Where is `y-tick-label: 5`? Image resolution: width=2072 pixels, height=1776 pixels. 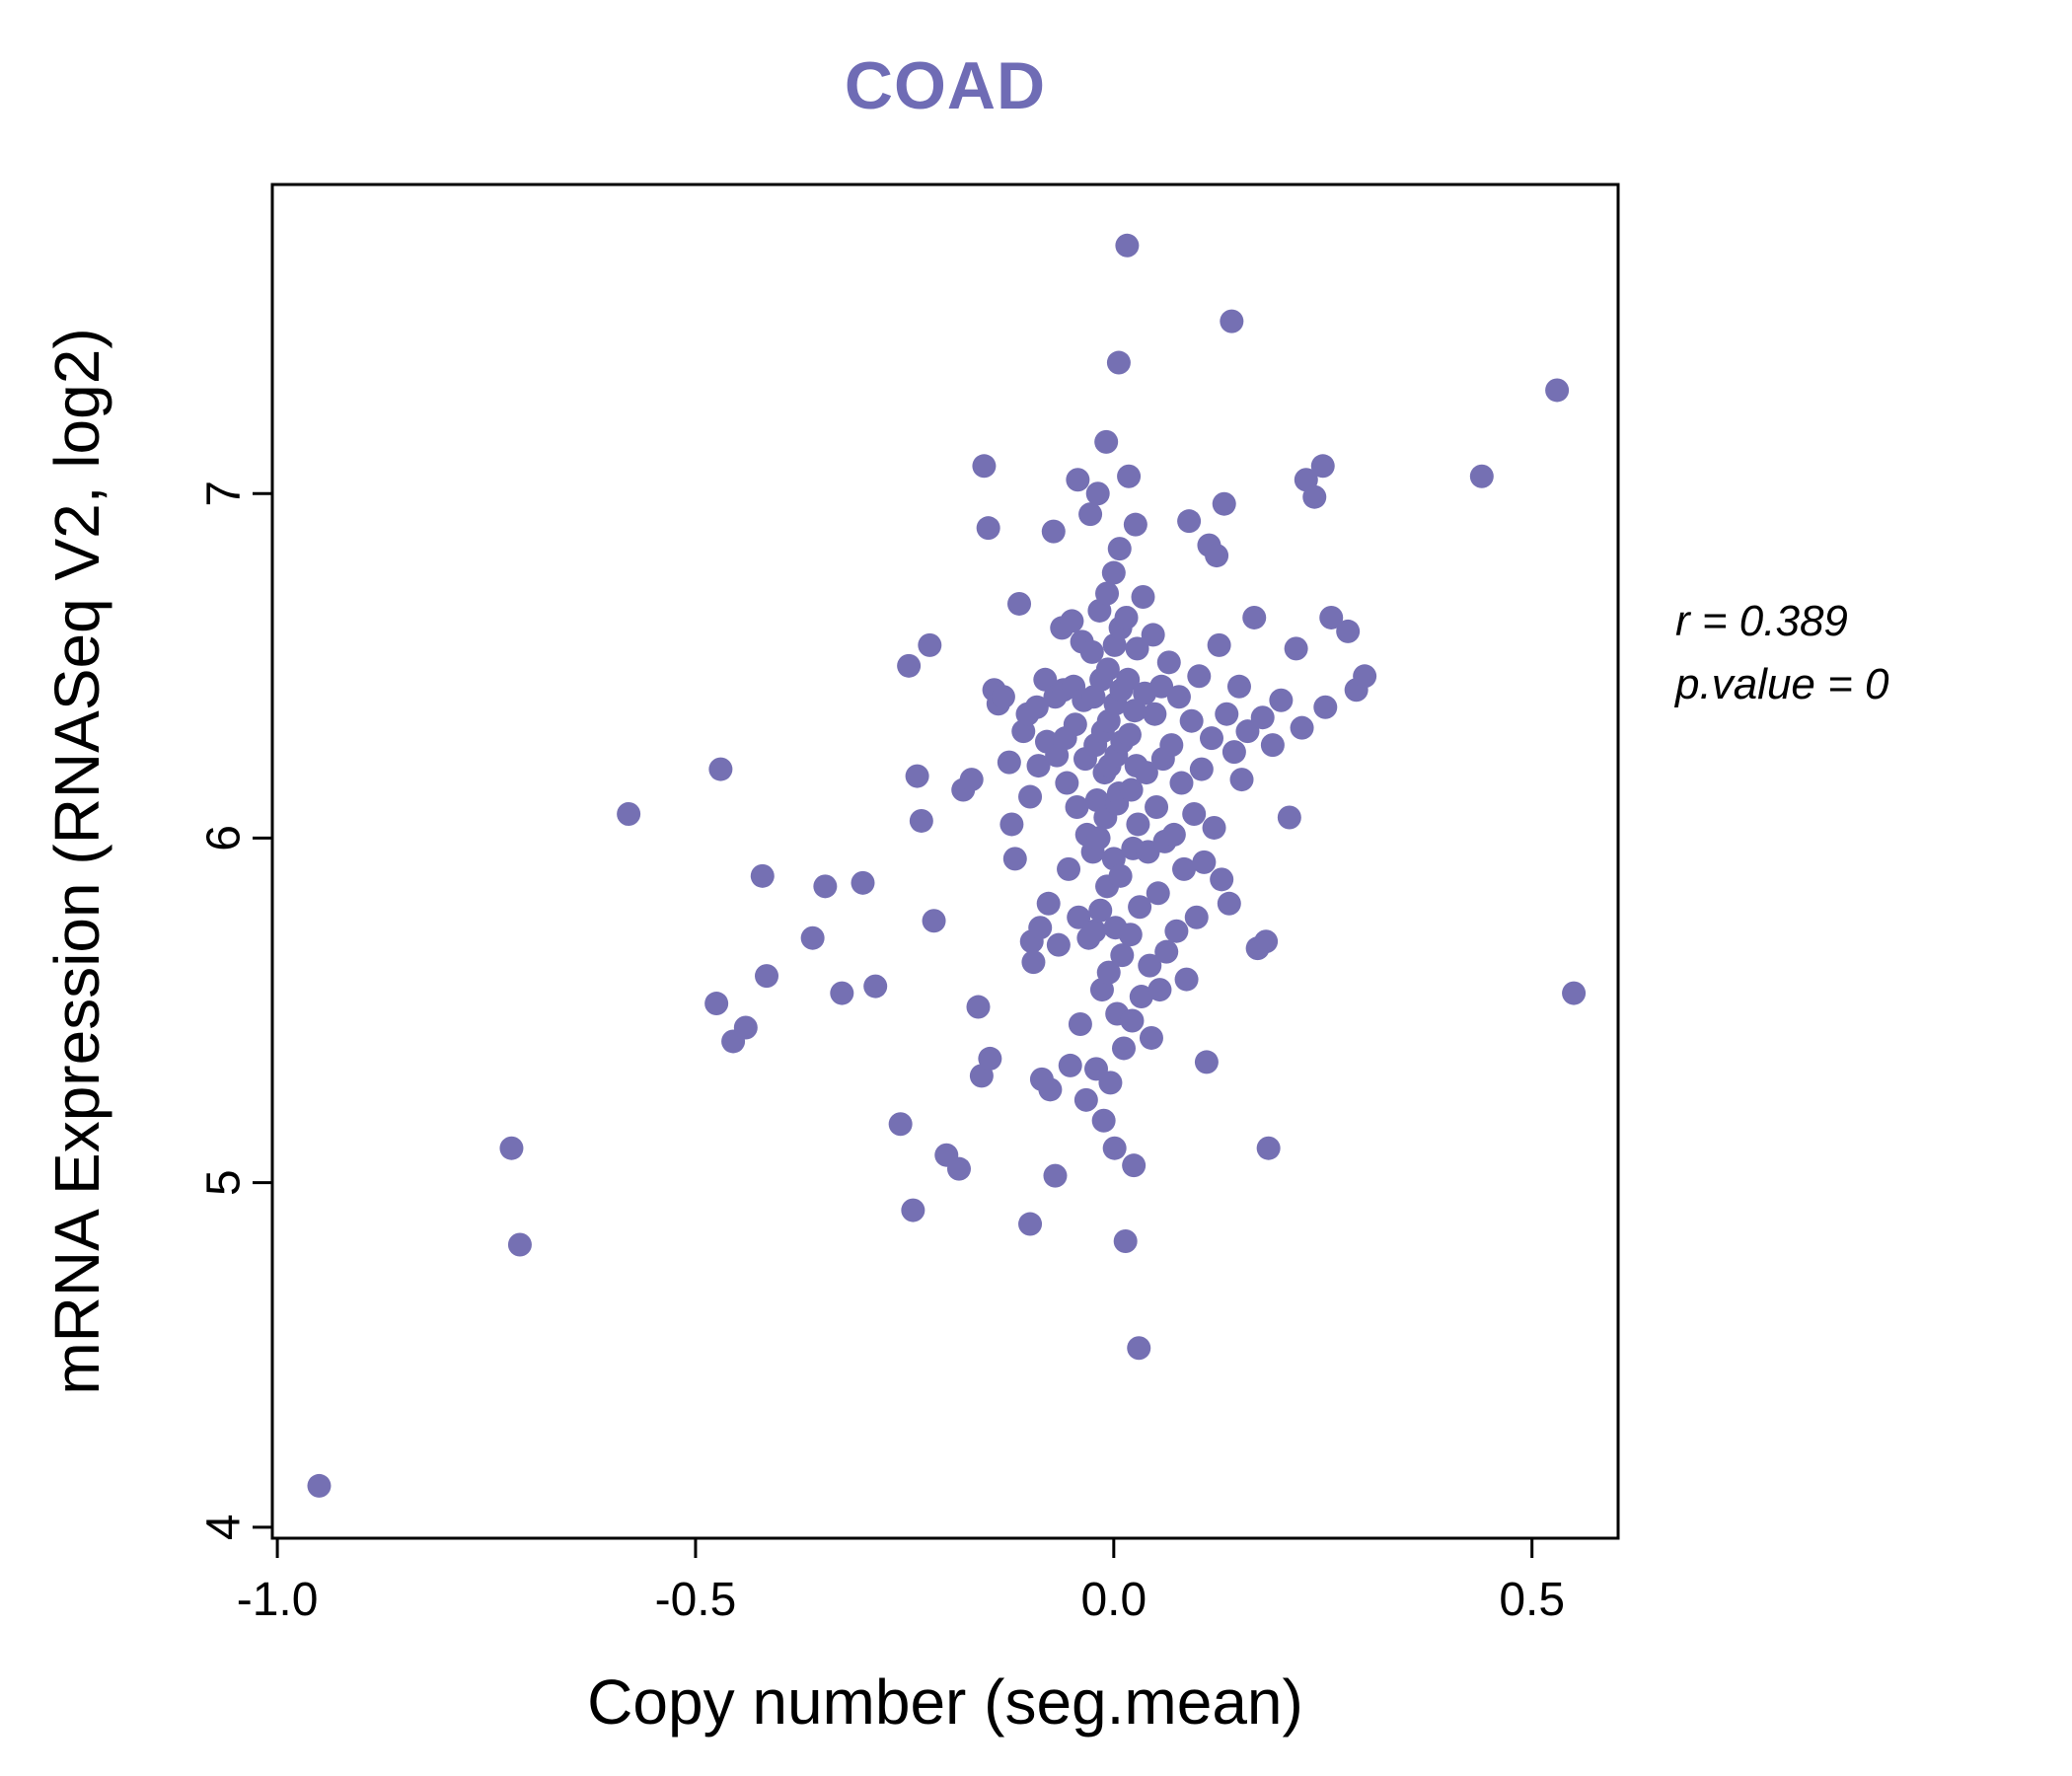 y-tick-label: 5 is located at coordinates (225, 1182).